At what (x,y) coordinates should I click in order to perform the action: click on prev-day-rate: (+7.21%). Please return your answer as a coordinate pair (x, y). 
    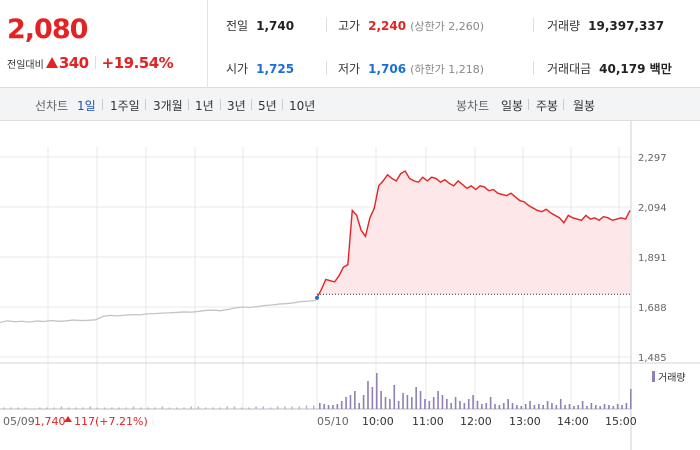
    Looking at the image, I should click on (121, 421).